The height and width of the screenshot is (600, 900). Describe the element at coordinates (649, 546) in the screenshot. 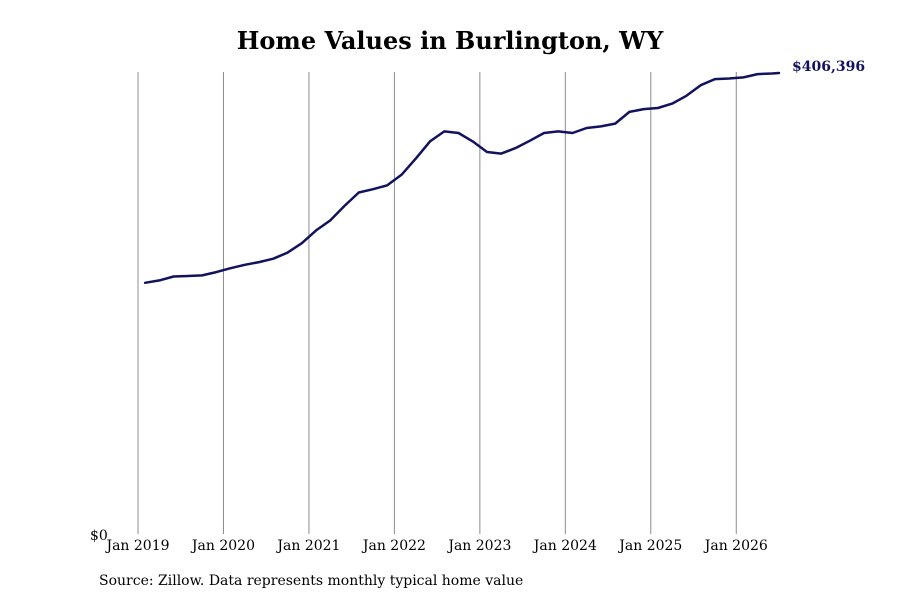

I see `x-tick-label: Jan 2025` at that location.